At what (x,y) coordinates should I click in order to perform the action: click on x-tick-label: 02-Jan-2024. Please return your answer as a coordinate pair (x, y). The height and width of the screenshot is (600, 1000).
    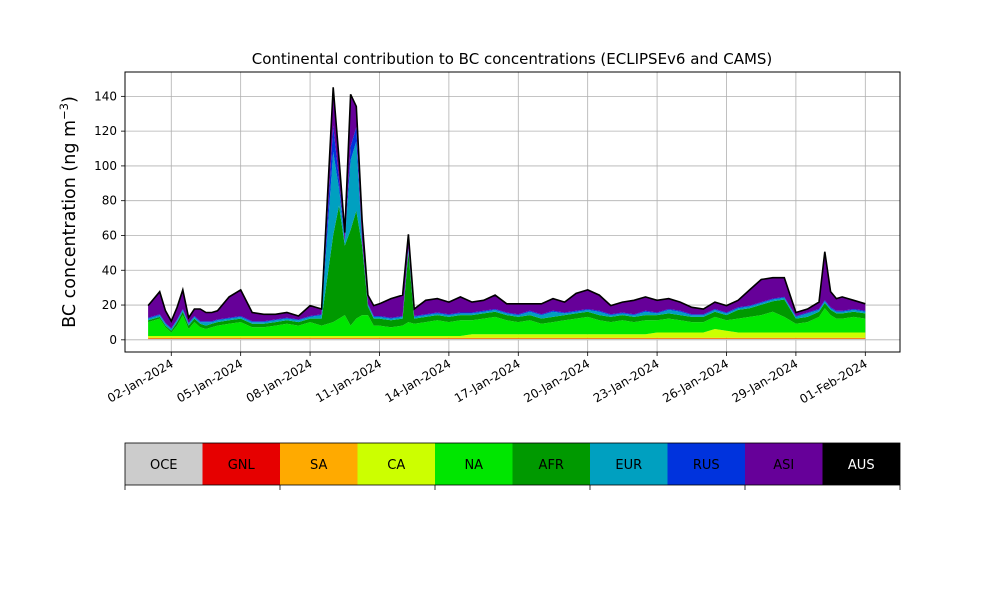
    Looking at the image, I should click on (140, 380).